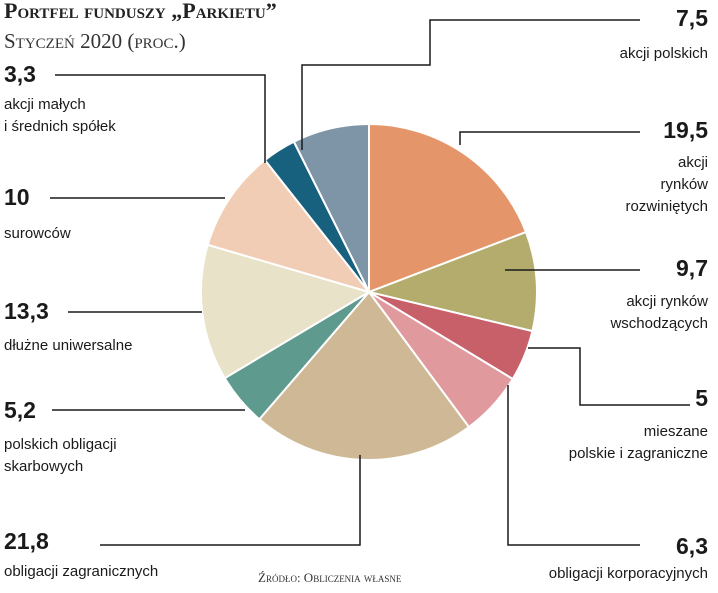  Describe the element at coordinates (330, 577) in the screenshot. I see `source: Źródło: Obliczenia własne` at that location.